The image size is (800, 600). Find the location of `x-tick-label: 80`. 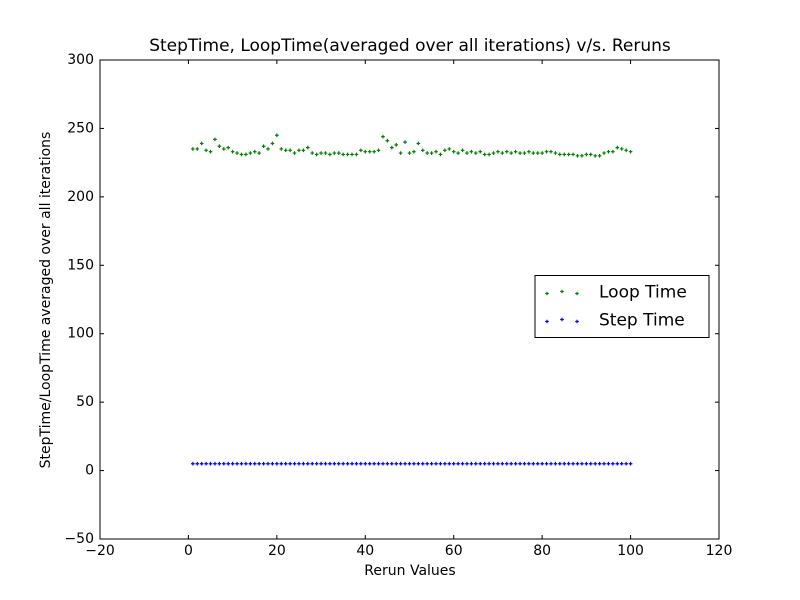

x-tick-label: 80 is located at coordinates (542, 551).